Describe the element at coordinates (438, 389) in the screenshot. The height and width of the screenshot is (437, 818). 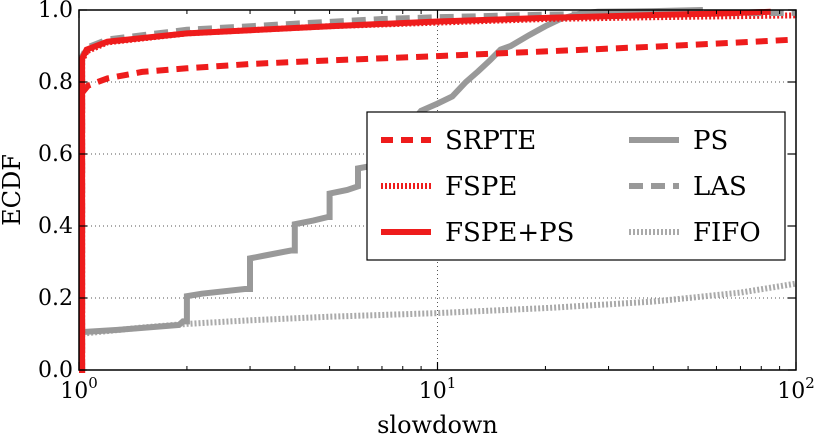
I see `x-tick-label: 10¹` at that location.